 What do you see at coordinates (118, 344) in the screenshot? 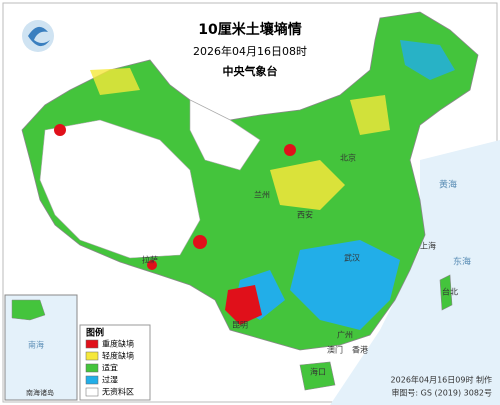
I see `legend-label: 重度缺墒` at bounding box center [118, 344].